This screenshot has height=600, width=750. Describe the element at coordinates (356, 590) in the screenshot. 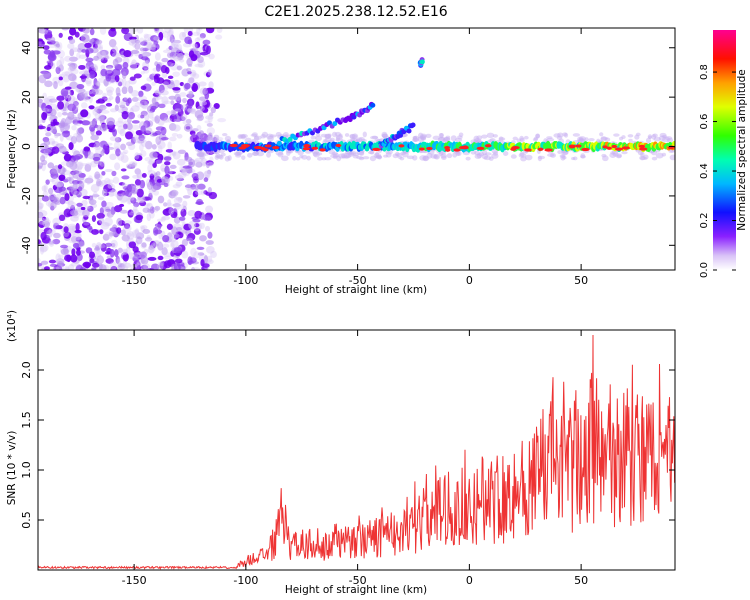

I see `snr-x-label: Height of straight line (km)` at that location.